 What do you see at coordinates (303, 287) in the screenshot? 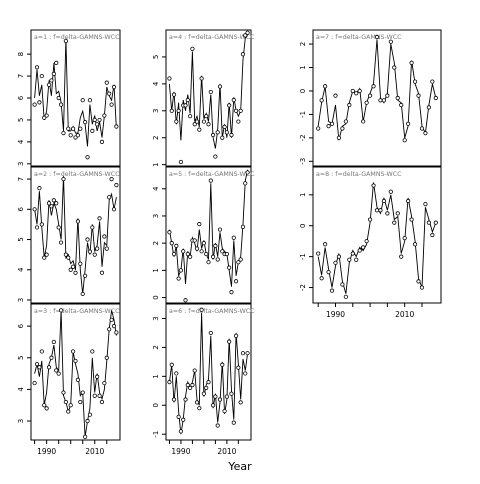
I see `y-tick-label: -2` at bounding box center [303, 287].